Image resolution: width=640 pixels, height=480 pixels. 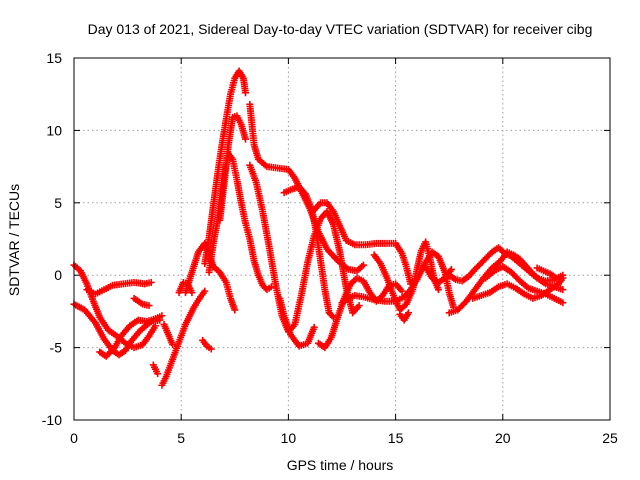 I want to click on series-track-p, so click(x=304, y=248).